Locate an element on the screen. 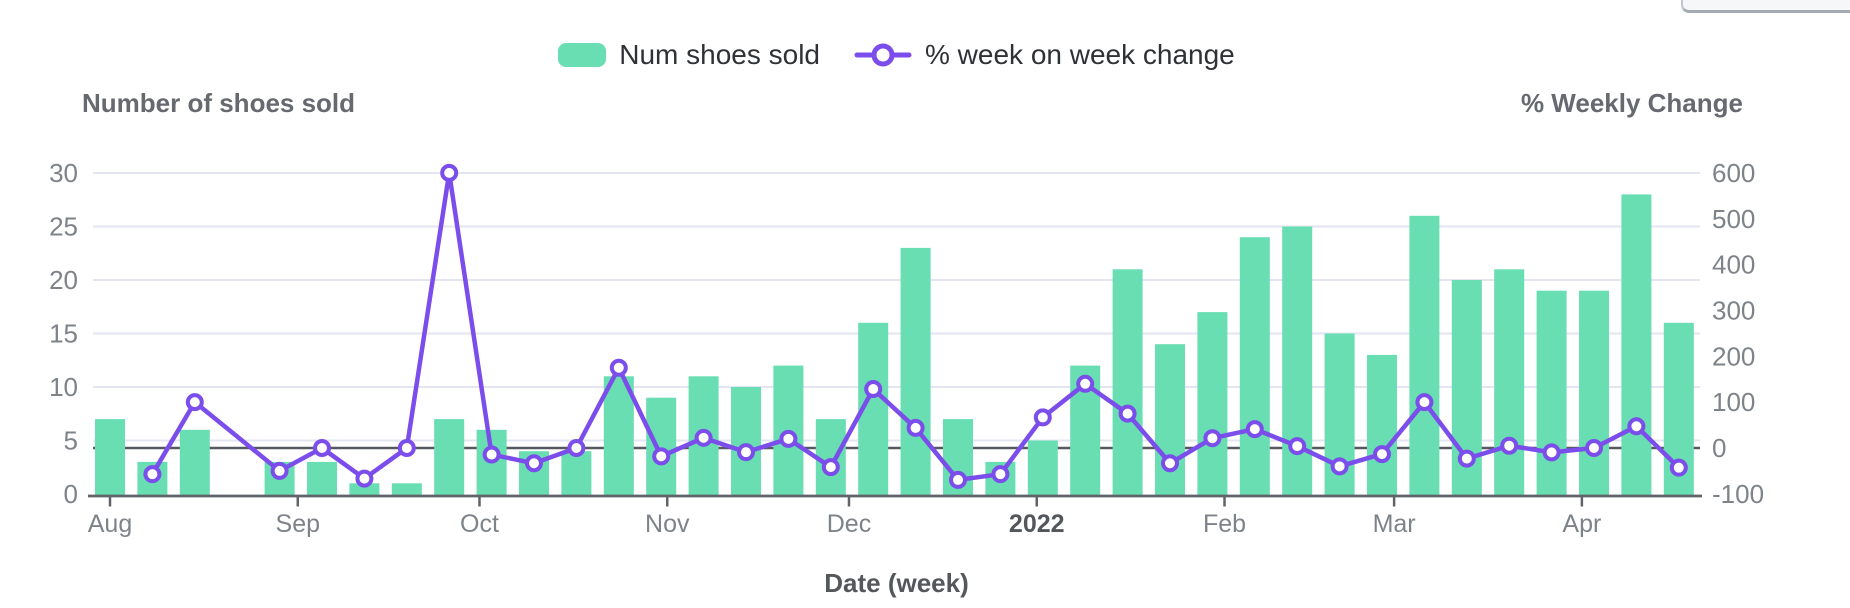 Image resolution: width=1850 pixels, height=608 pixels. legend-label-wow-change: % week on week change is located at coordinates (1080, 54).